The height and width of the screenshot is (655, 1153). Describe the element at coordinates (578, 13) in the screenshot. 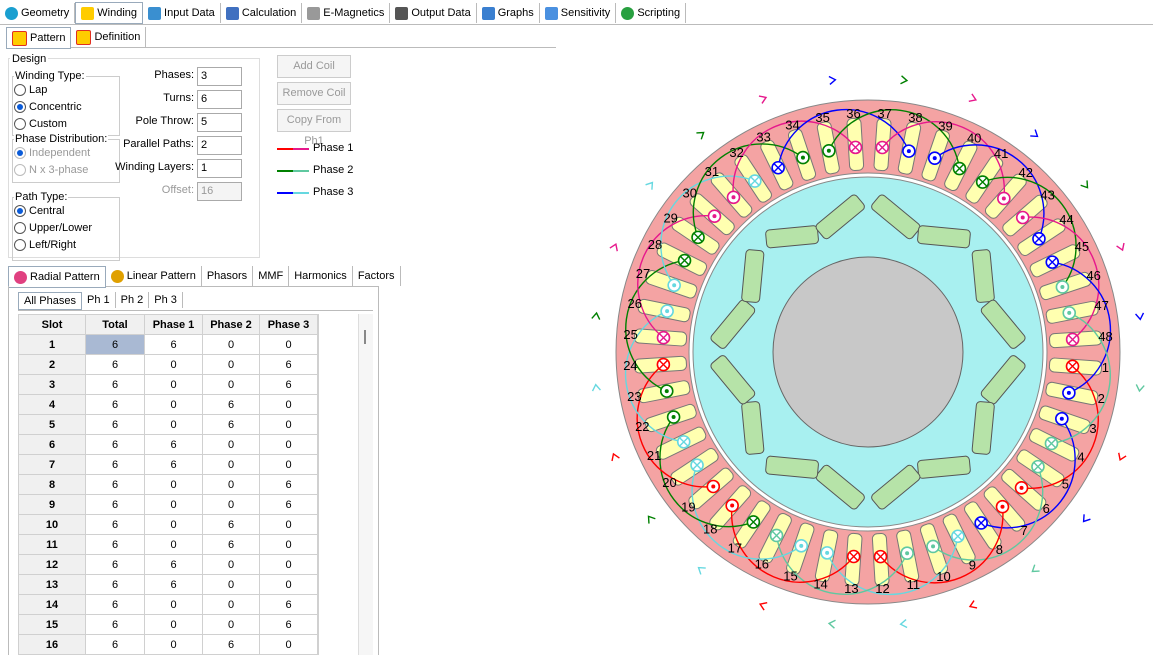

I see `main-tab: Sensitivity` at that location.